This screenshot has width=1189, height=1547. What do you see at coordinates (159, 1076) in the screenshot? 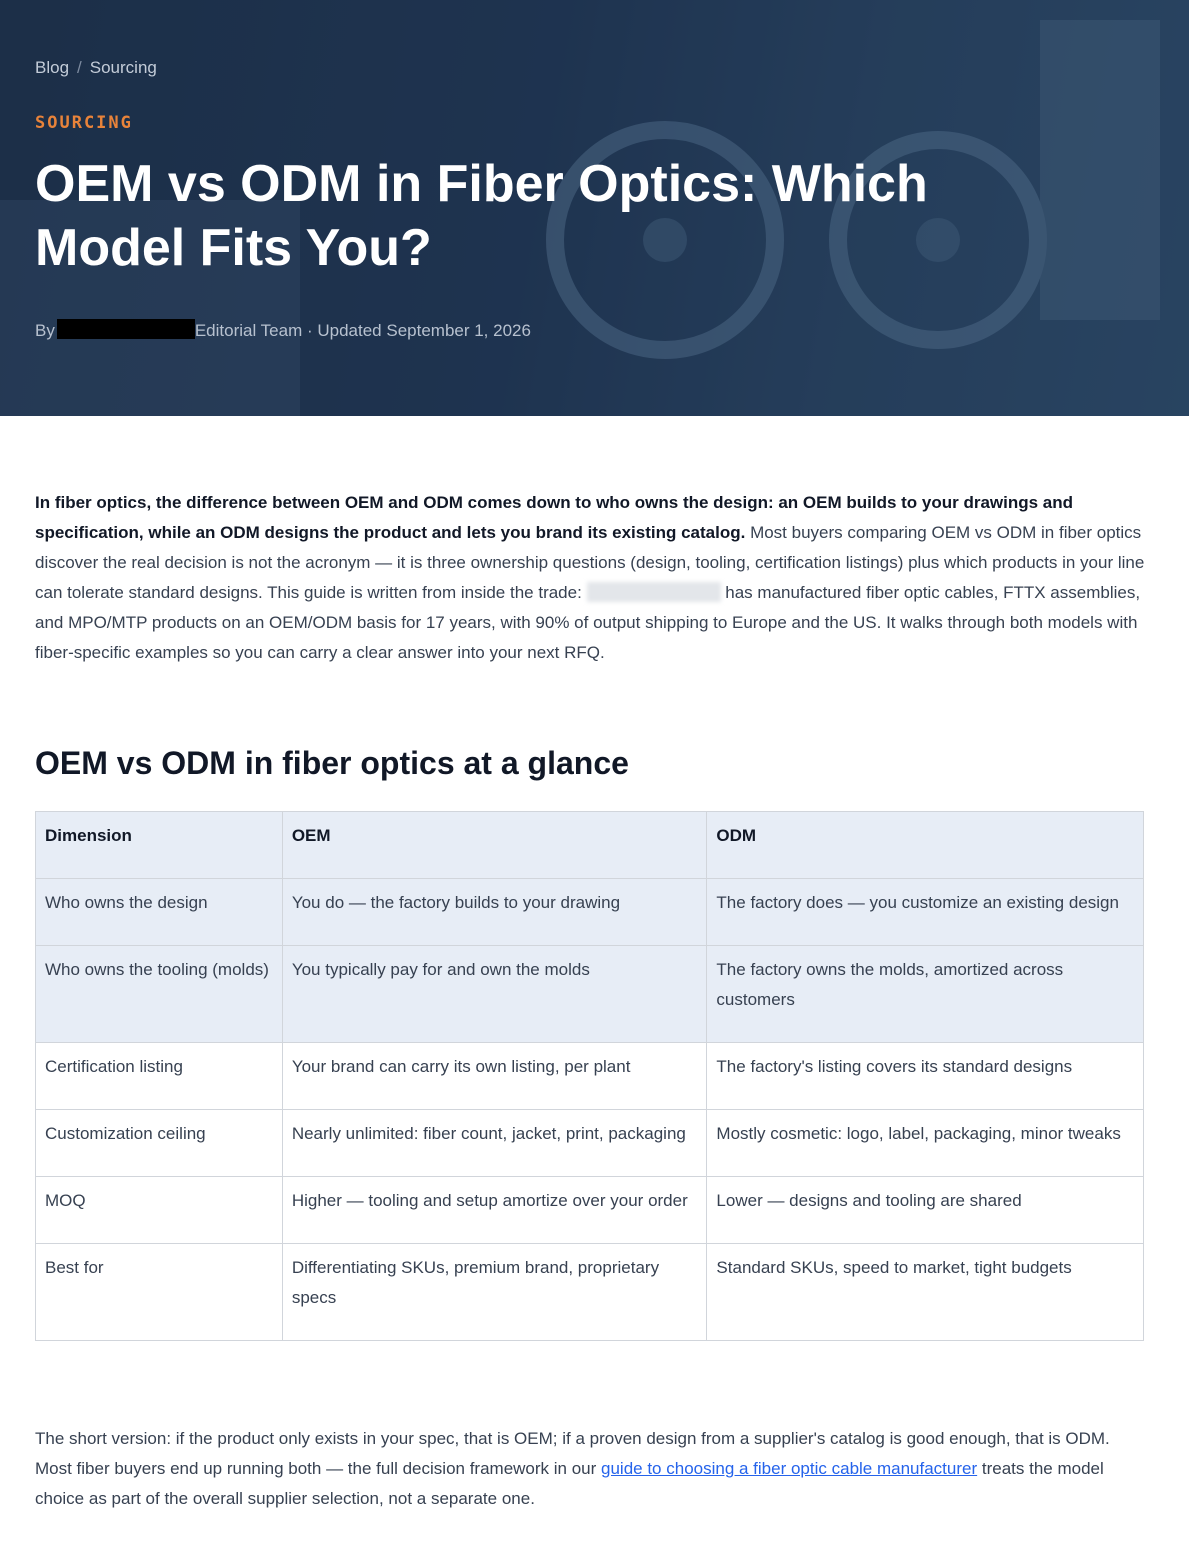
I see `table-cell: Certification listing` at bounding box center [159, 1076].